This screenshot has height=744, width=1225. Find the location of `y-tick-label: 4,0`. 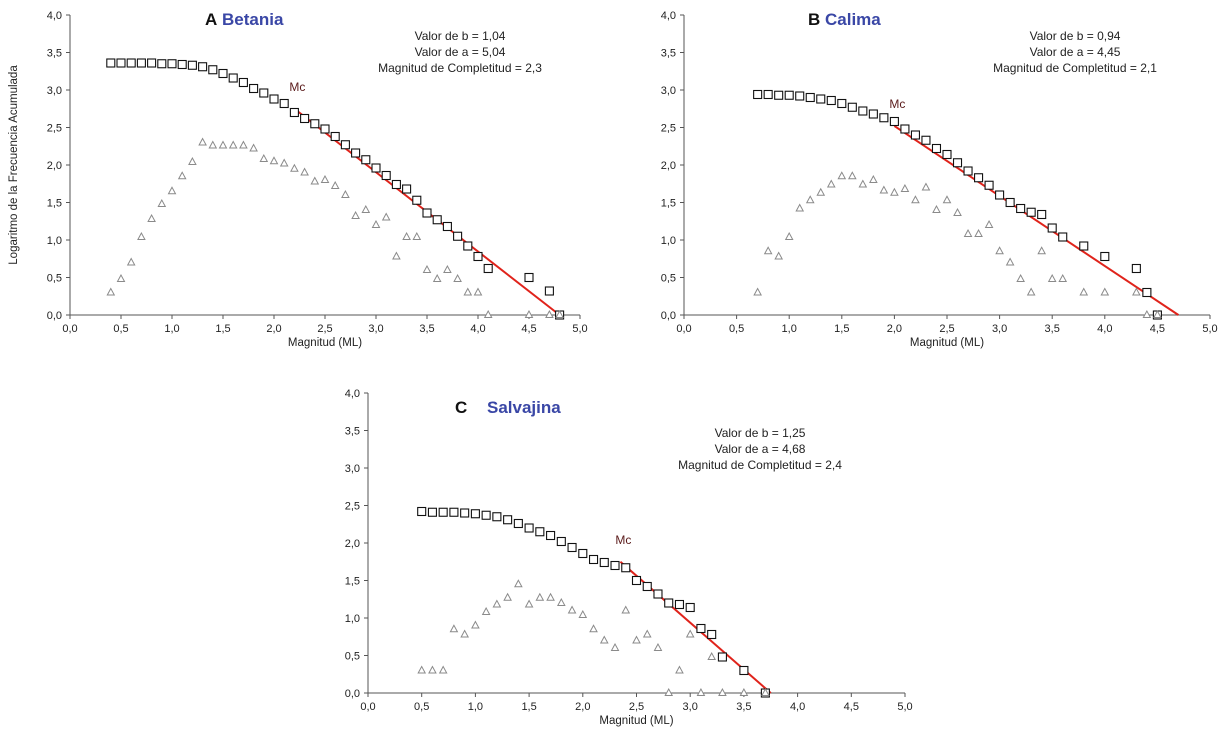

y-tick-label: 4,0 is located at coordinates (54, 16).